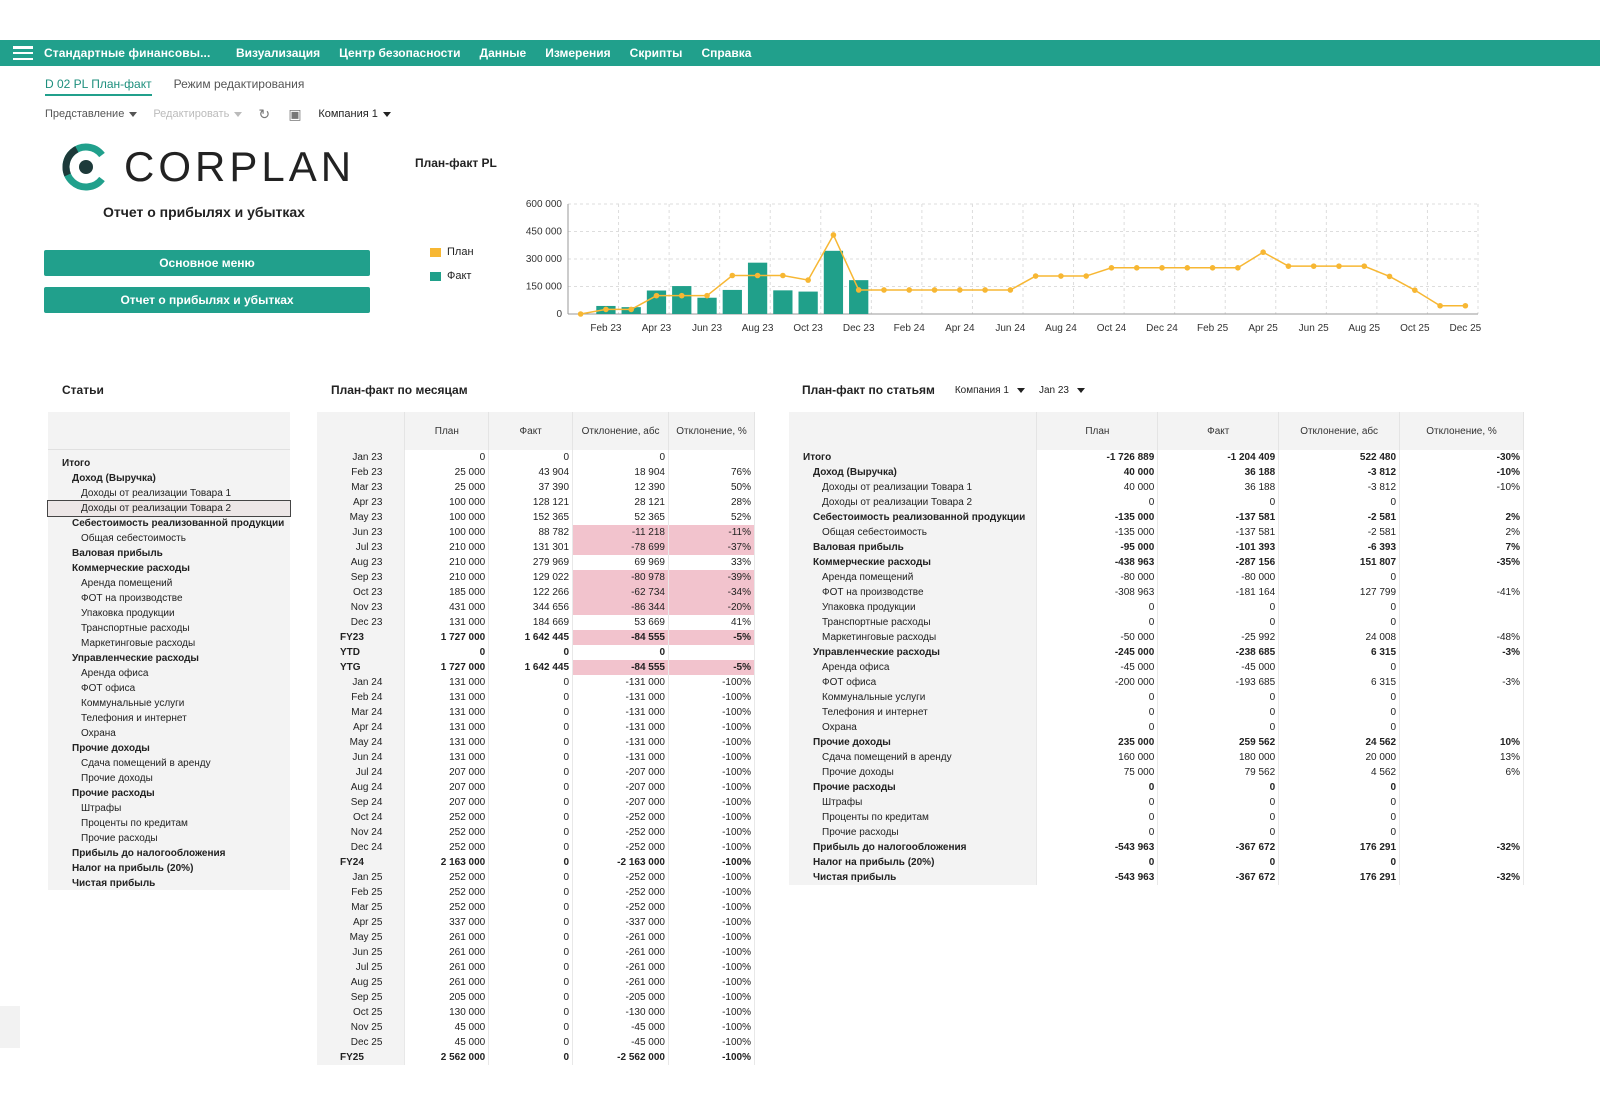 Image resolution: width=1600 pixels, height=1110 pixels. What do you see at coordinates (98, 86) in the screenshot?
I see `tab-plan-fact: D 02 PL План-факт` at bounding box center [98, 86].